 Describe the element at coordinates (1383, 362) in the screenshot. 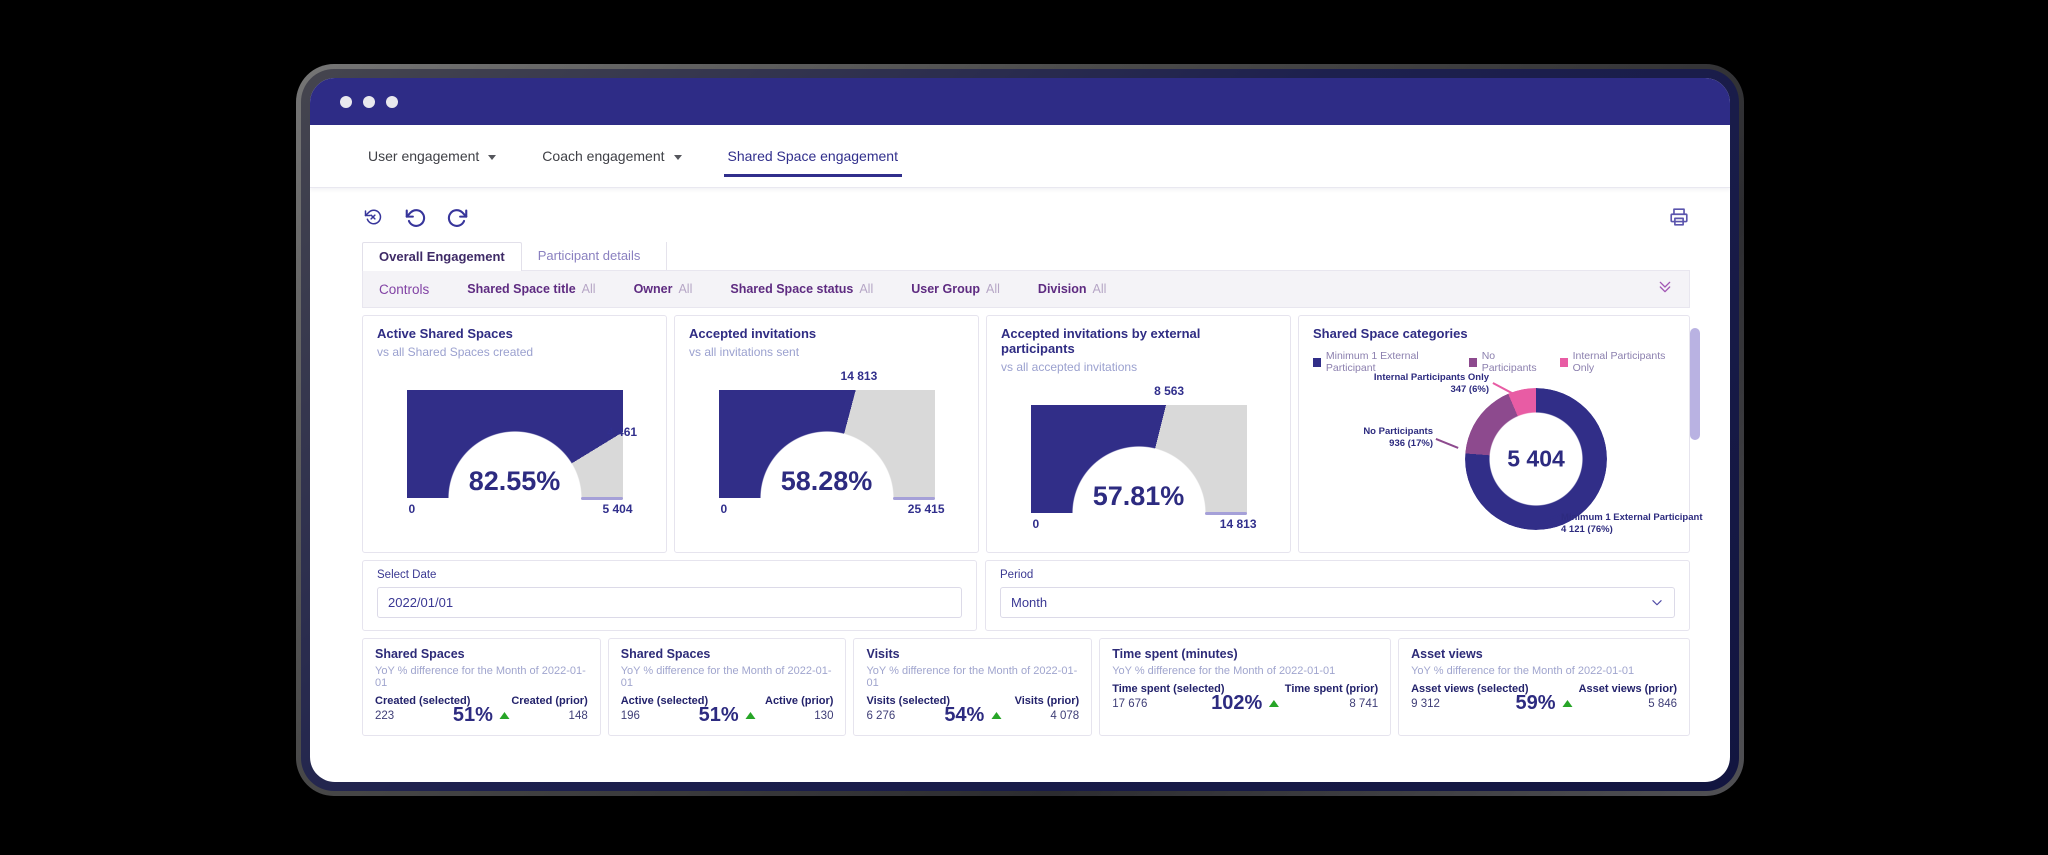

I see `legend-item: Minimum 1 External Participant` at that location.